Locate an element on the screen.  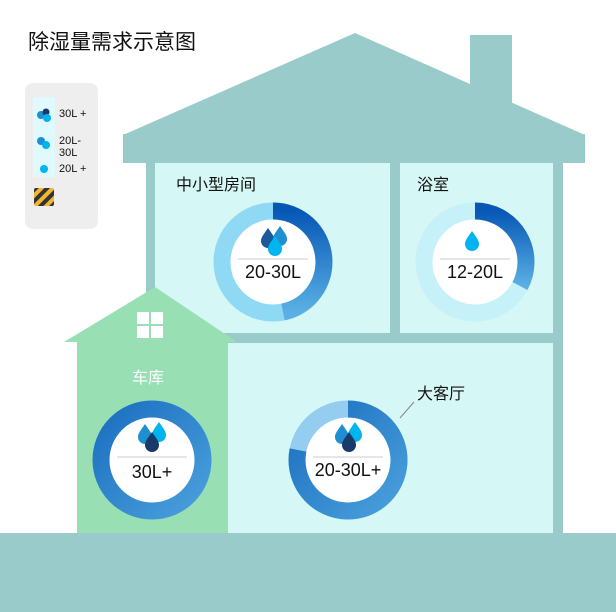
legend: 30L + 20L-30L 20L + is located at coordinates (61, 156).